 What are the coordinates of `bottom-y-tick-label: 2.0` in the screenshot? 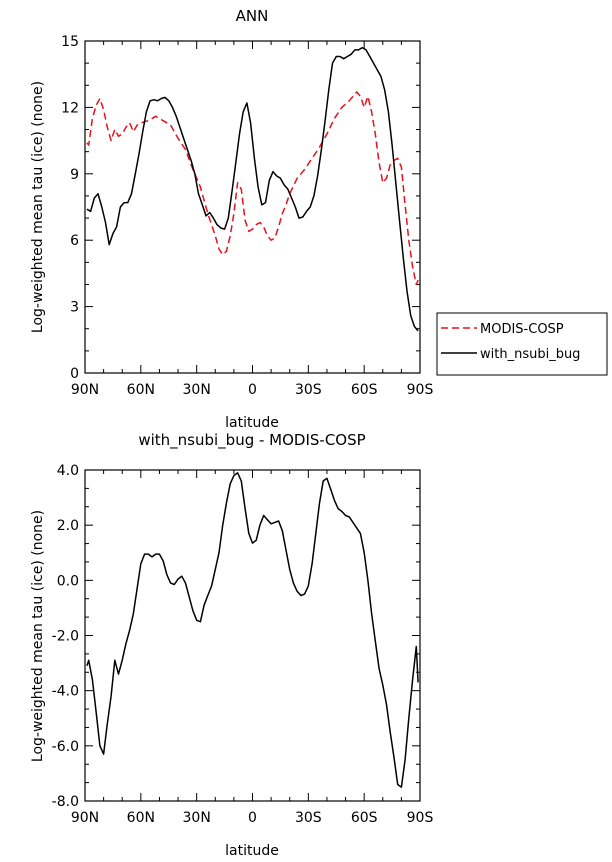 It's located at (68, 526).